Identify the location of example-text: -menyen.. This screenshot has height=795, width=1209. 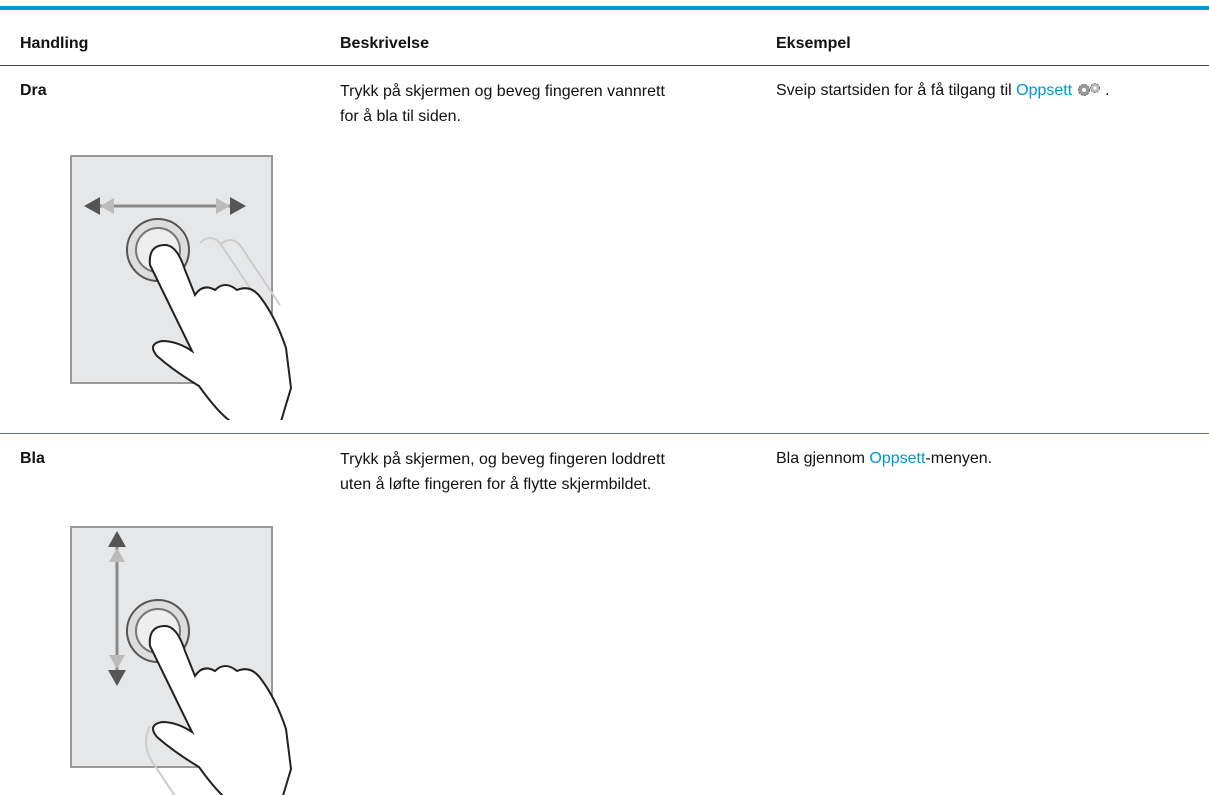
(959, 458).